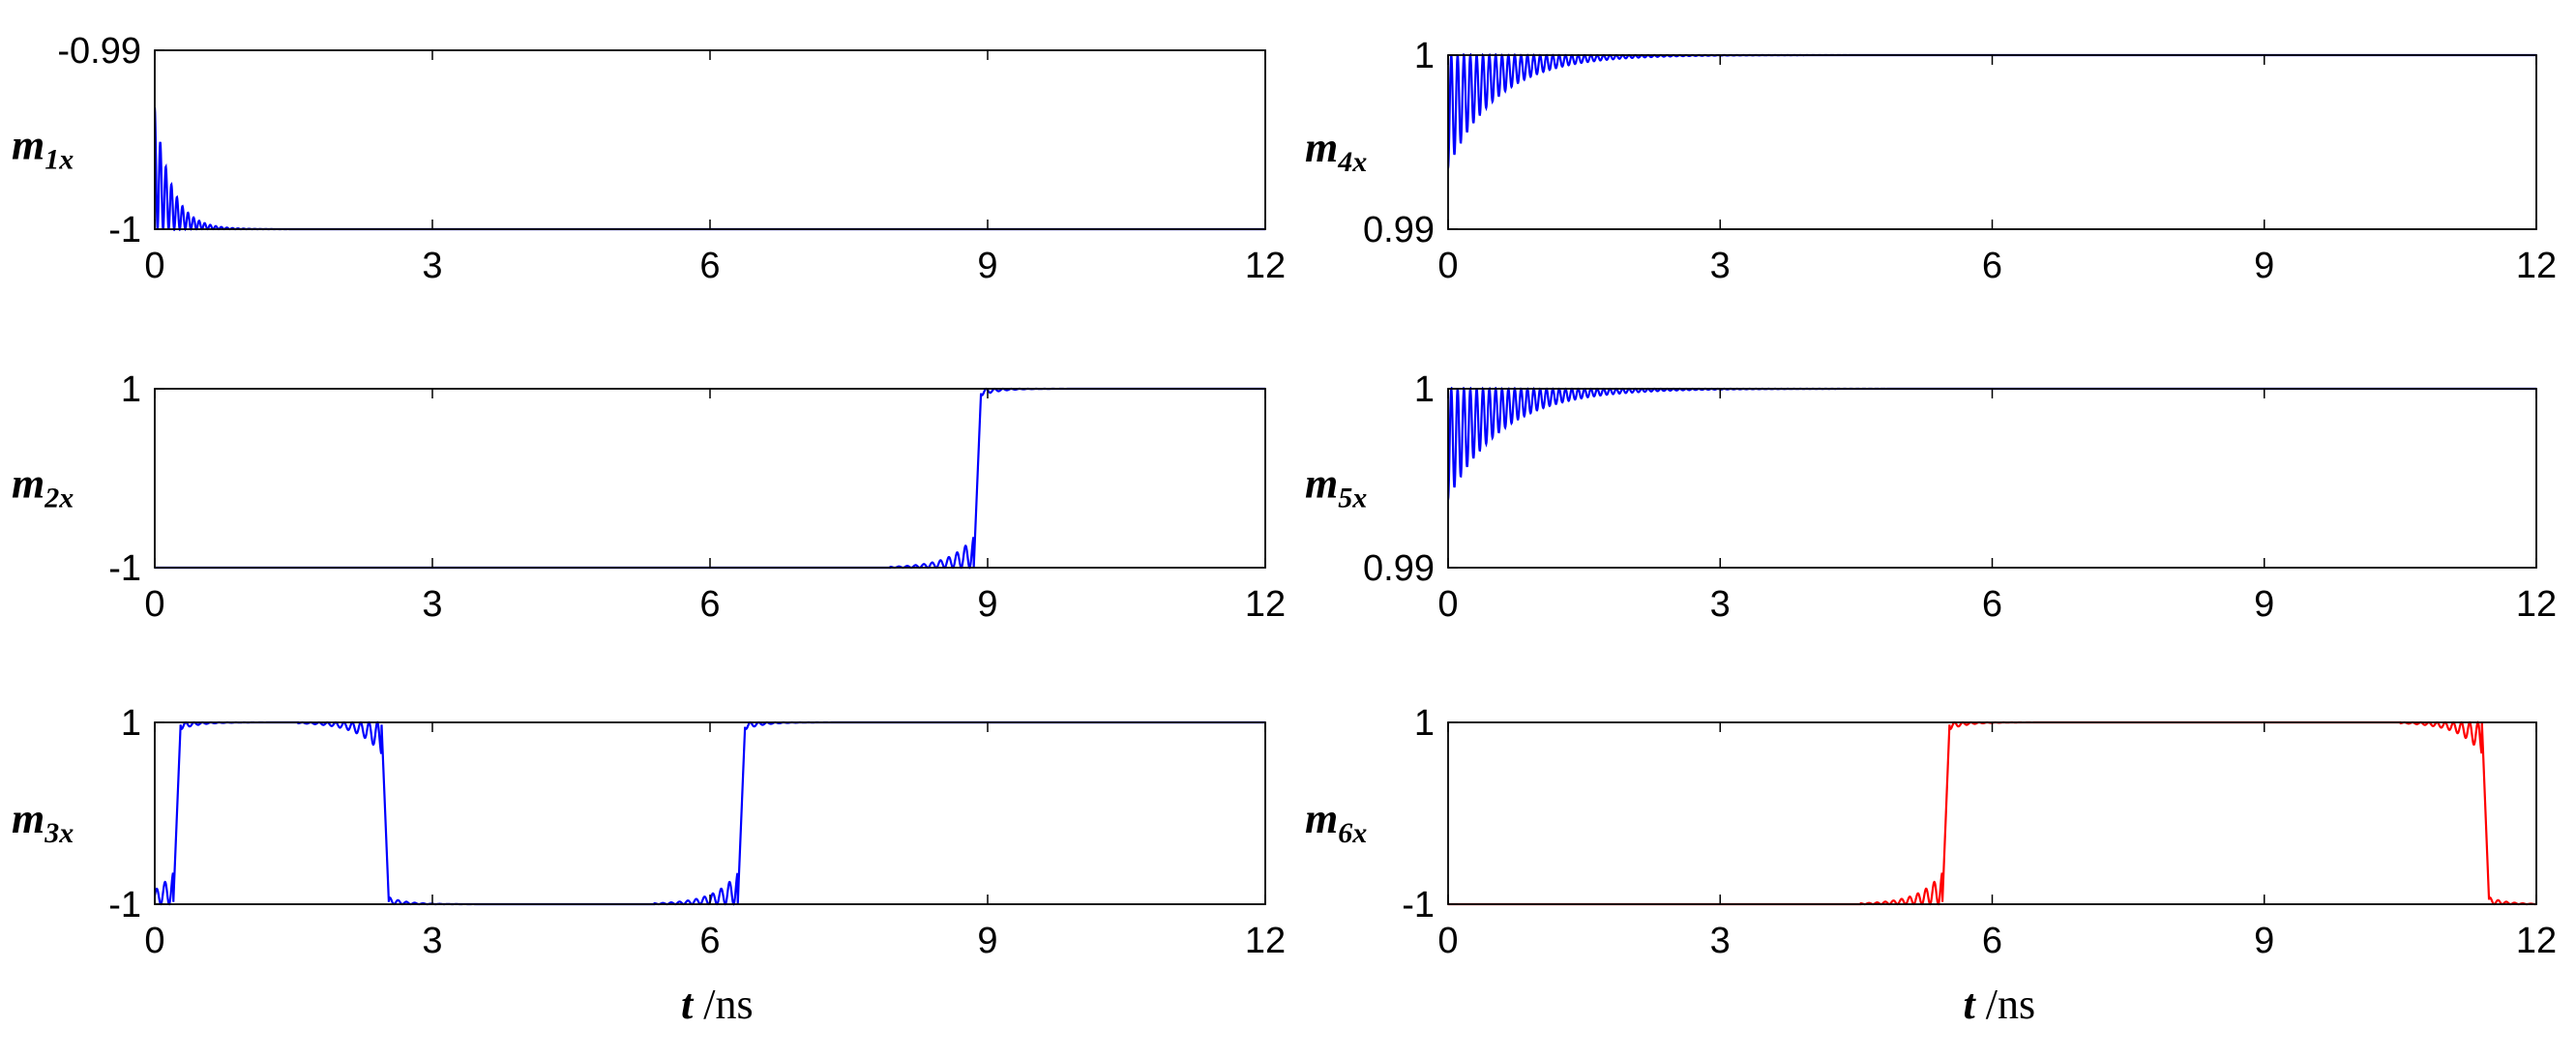 The width and height of the screenshot is (2576, 1057). I want to click on y-axis-label: m5x, so click(1336, 487).